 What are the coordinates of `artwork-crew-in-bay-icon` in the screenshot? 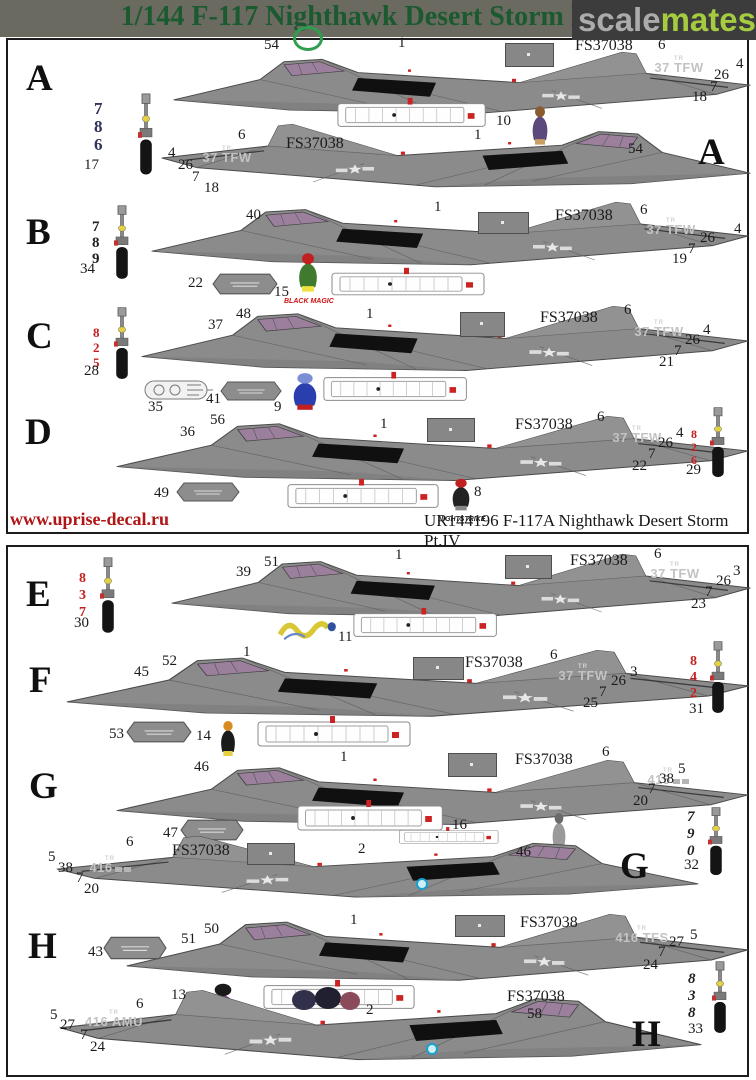 It's located at (326, 998).